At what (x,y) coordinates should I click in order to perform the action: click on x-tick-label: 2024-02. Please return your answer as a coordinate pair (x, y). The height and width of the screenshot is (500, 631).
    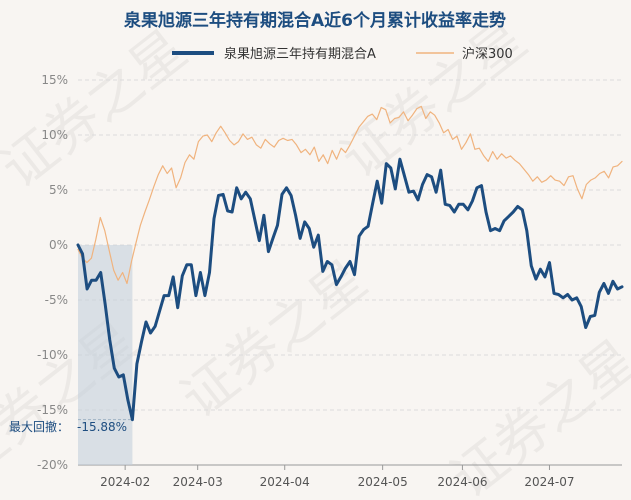
    Looking at the image, I should click on (125, 482).